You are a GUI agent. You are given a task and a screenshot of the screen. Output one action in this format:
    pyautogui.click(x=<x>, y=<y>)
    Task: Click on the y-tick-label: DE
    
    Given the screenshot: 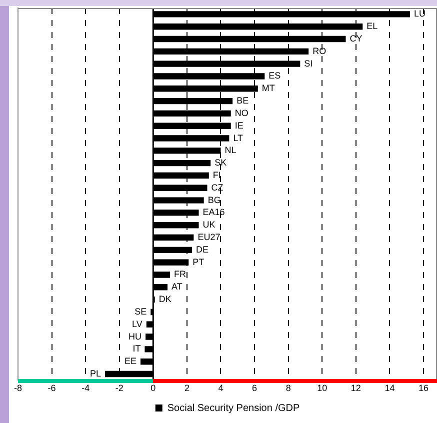 What is the action you would take?
    pyautogui.click(x=202, y=249)
    